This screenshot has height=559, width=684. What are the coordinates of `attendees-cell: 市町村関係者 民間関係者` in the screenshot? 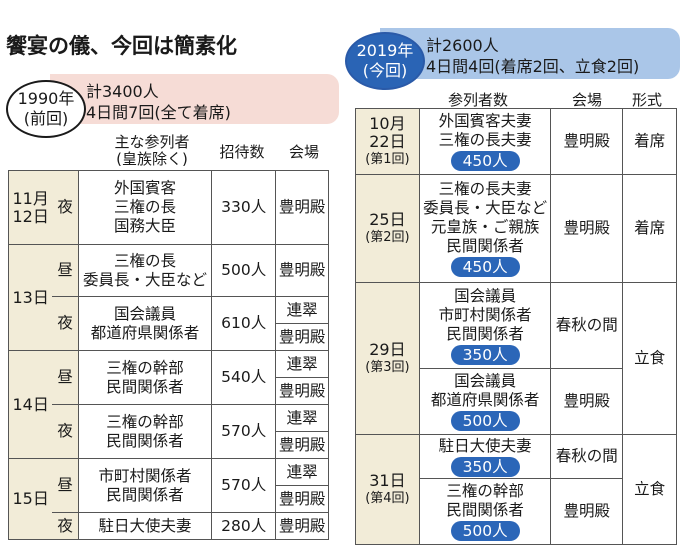 It's located at (145, 485).